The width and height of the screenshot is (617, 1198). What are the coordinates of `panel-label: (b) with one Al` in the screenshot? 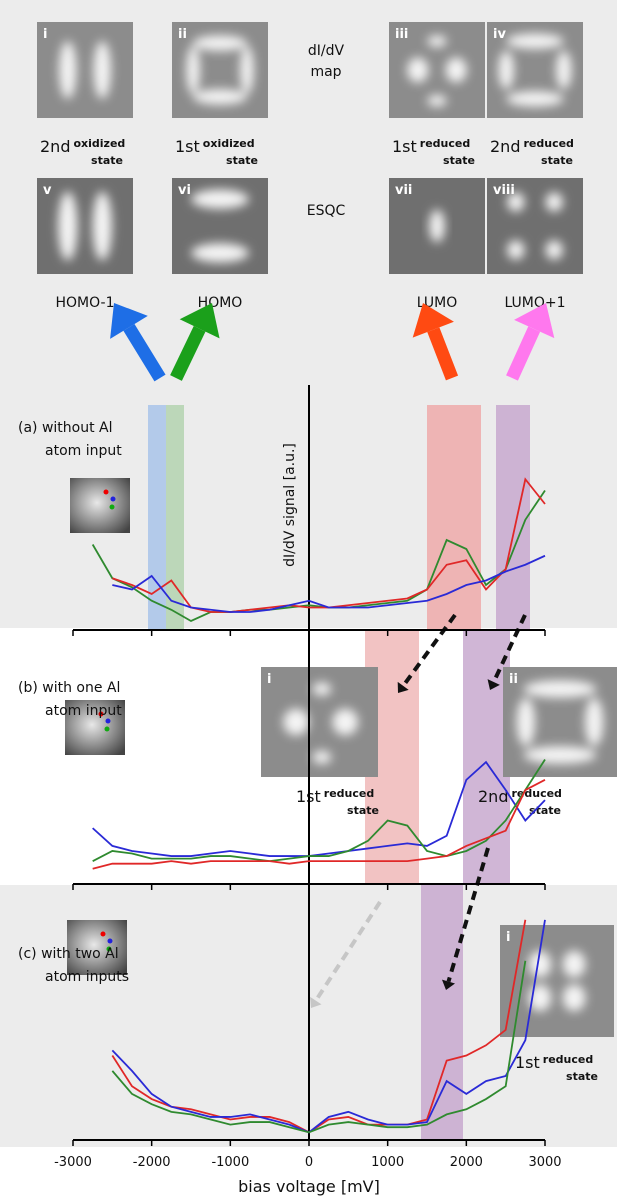 It's located at (69, 688).